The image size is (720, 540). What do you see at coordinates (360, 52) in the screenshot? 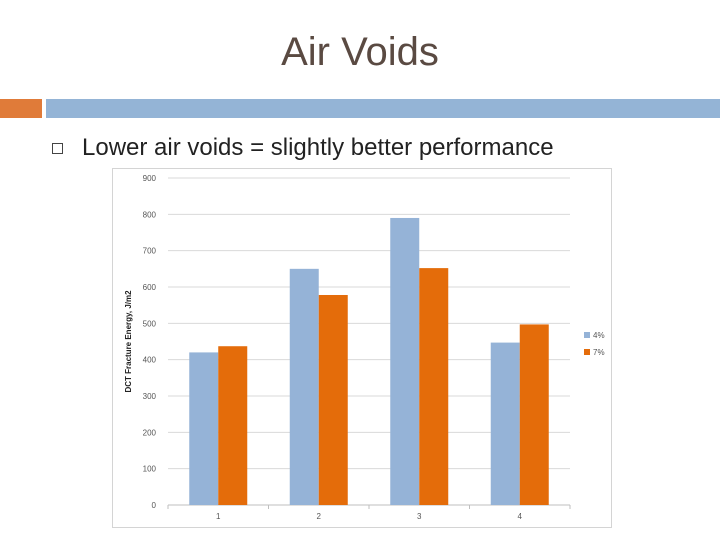
I see `slide-title: Air Voids` at bounding box center [360, 52].